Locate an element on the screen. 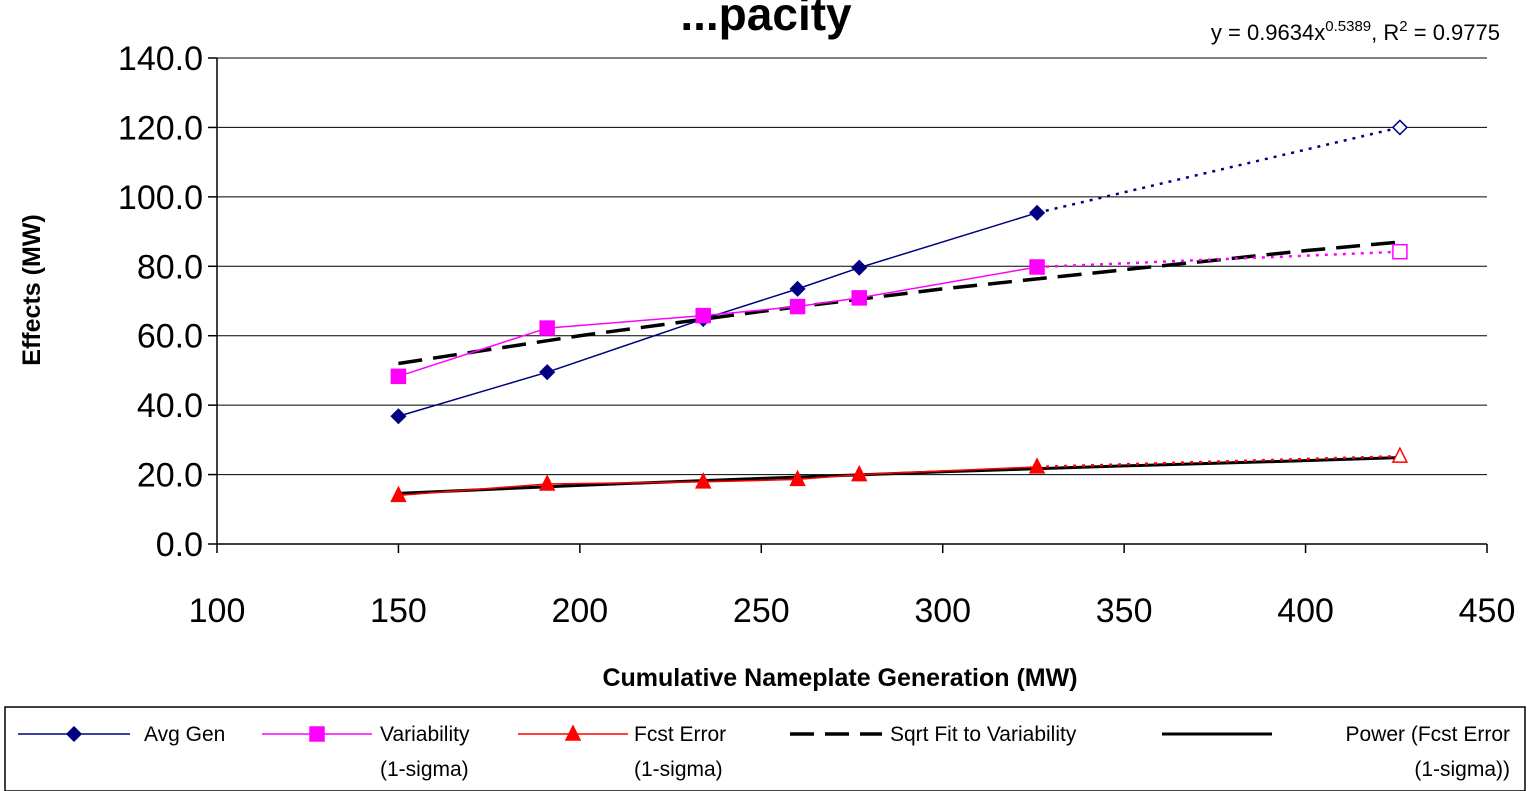 The height and width of the screenshot is (791, 1532). legend-label: Fcst Error is located at coordinates (680, 734).